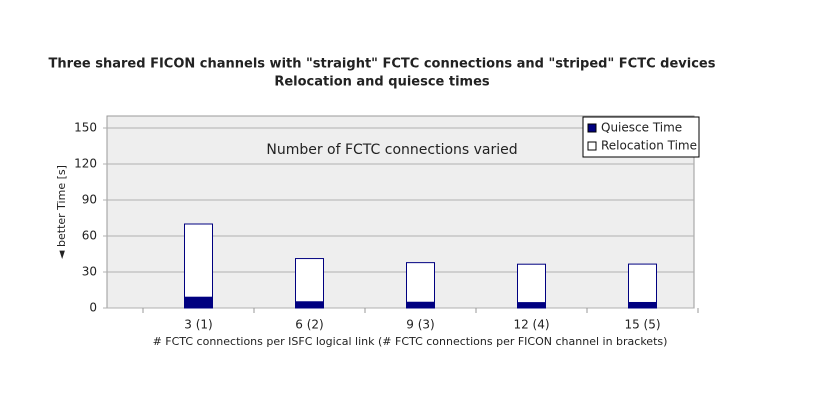 This screenshot has width=819, height=401. What do you see at coordinates (89, 272) in the screenshot?
I see `y-tick-label: 30` at bounding box center [89, 272].